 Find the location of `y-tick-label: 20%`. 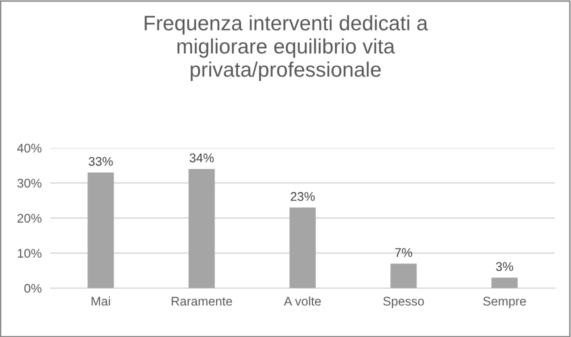

y-tick-label: 20% is located at coordinates (30, 218).